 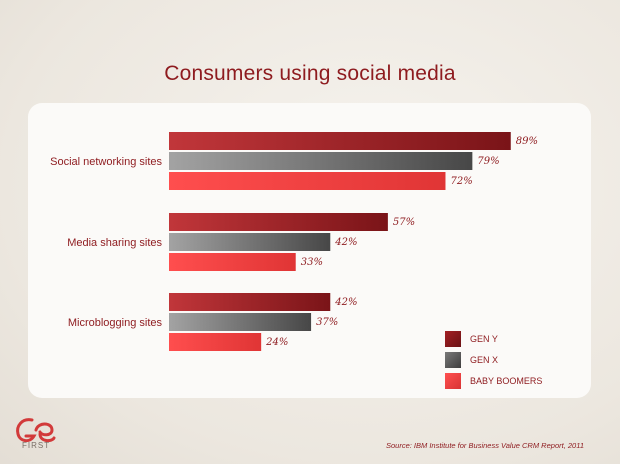 What do you see at coordinates (484, 360) in the screenshot?
I see `legend-label: GEN X` at bounding box center [484, 360].